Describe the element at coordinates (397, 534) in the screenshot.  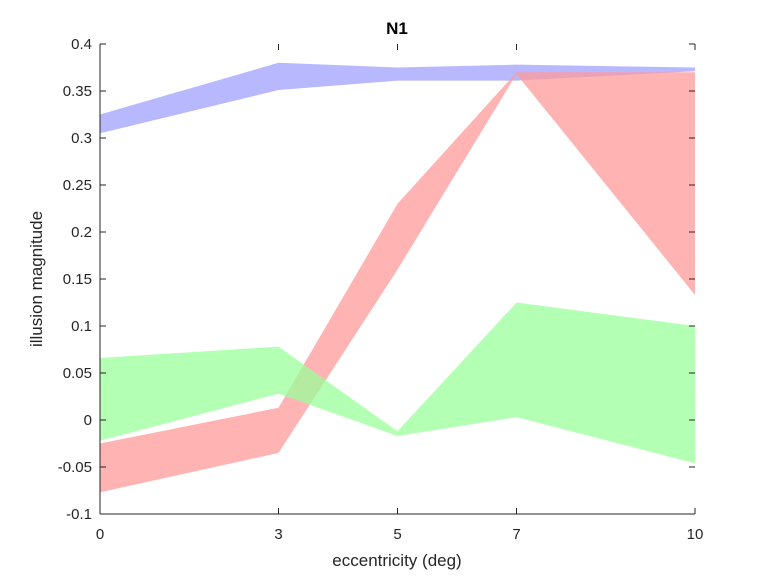
I see `x-tick-label: 5` at that location.